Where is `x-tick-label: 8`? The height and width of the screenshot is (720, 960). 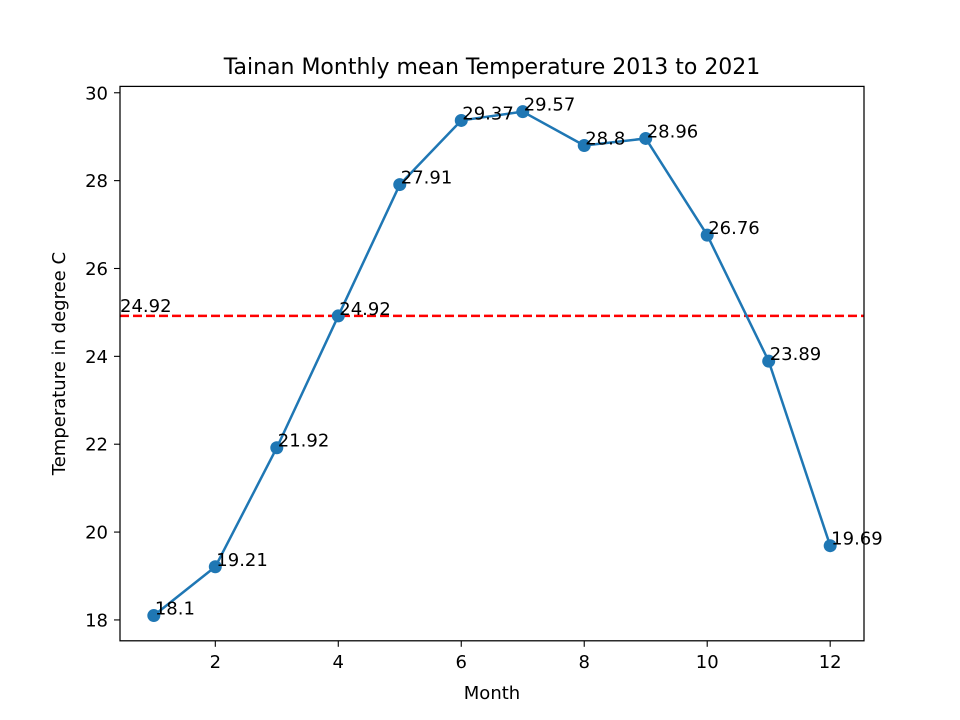
x-tick-label: 8 is located at coordinates (584, 662).